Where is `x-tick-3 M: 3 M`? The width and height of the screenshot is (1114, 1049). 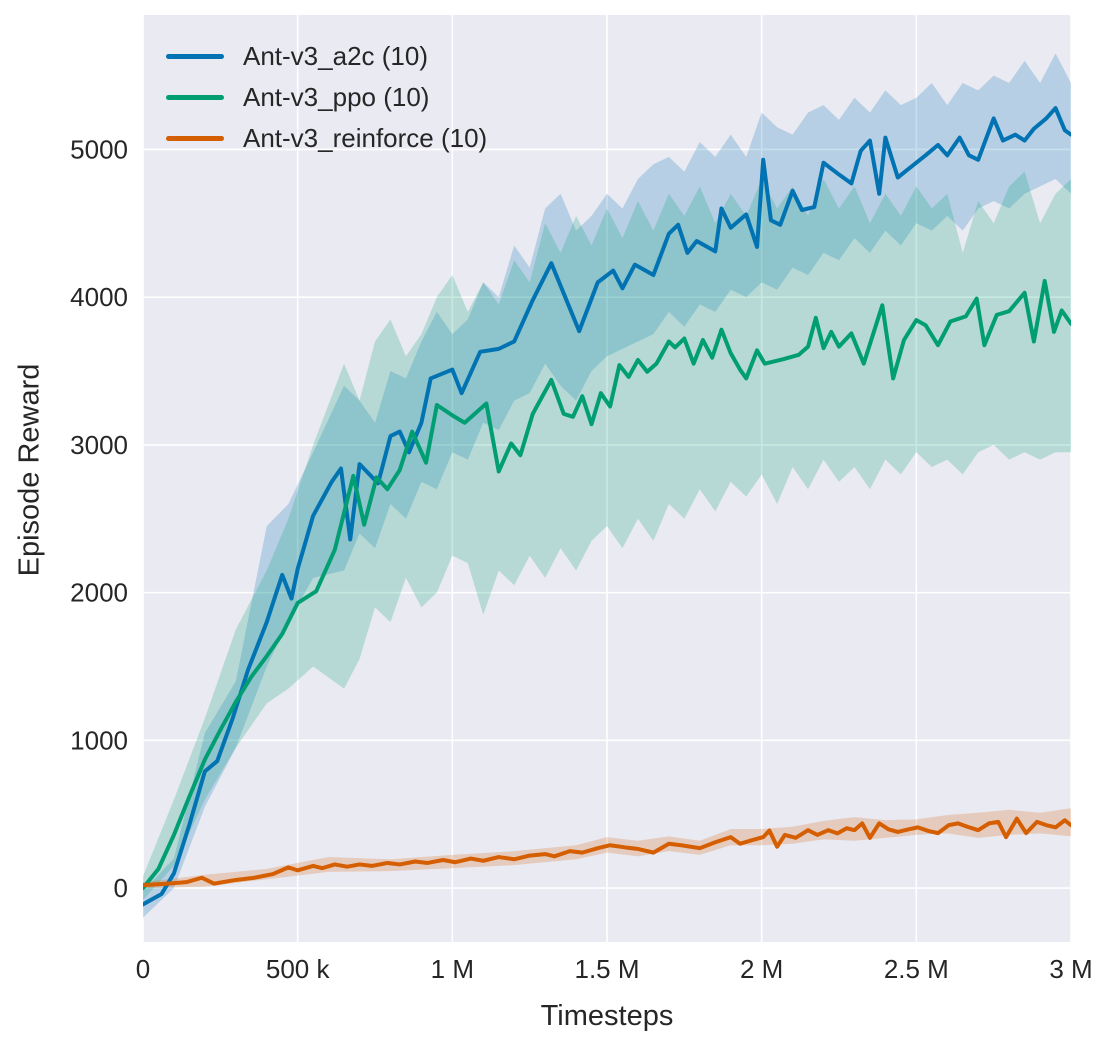
x-tick-3 M: 3 M is located at coordinates (1070, 969).